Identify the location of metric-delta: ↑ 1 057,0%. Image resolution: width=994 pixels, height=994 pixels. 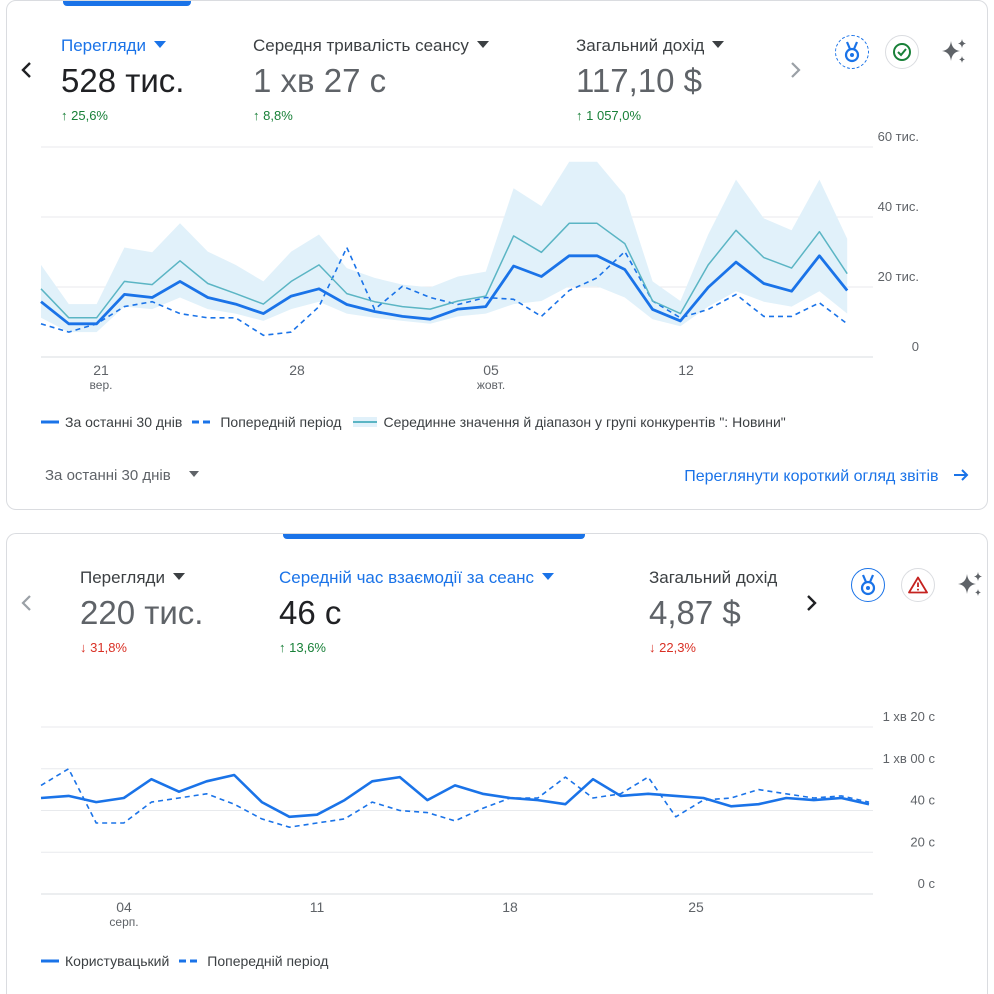
(650, 115).